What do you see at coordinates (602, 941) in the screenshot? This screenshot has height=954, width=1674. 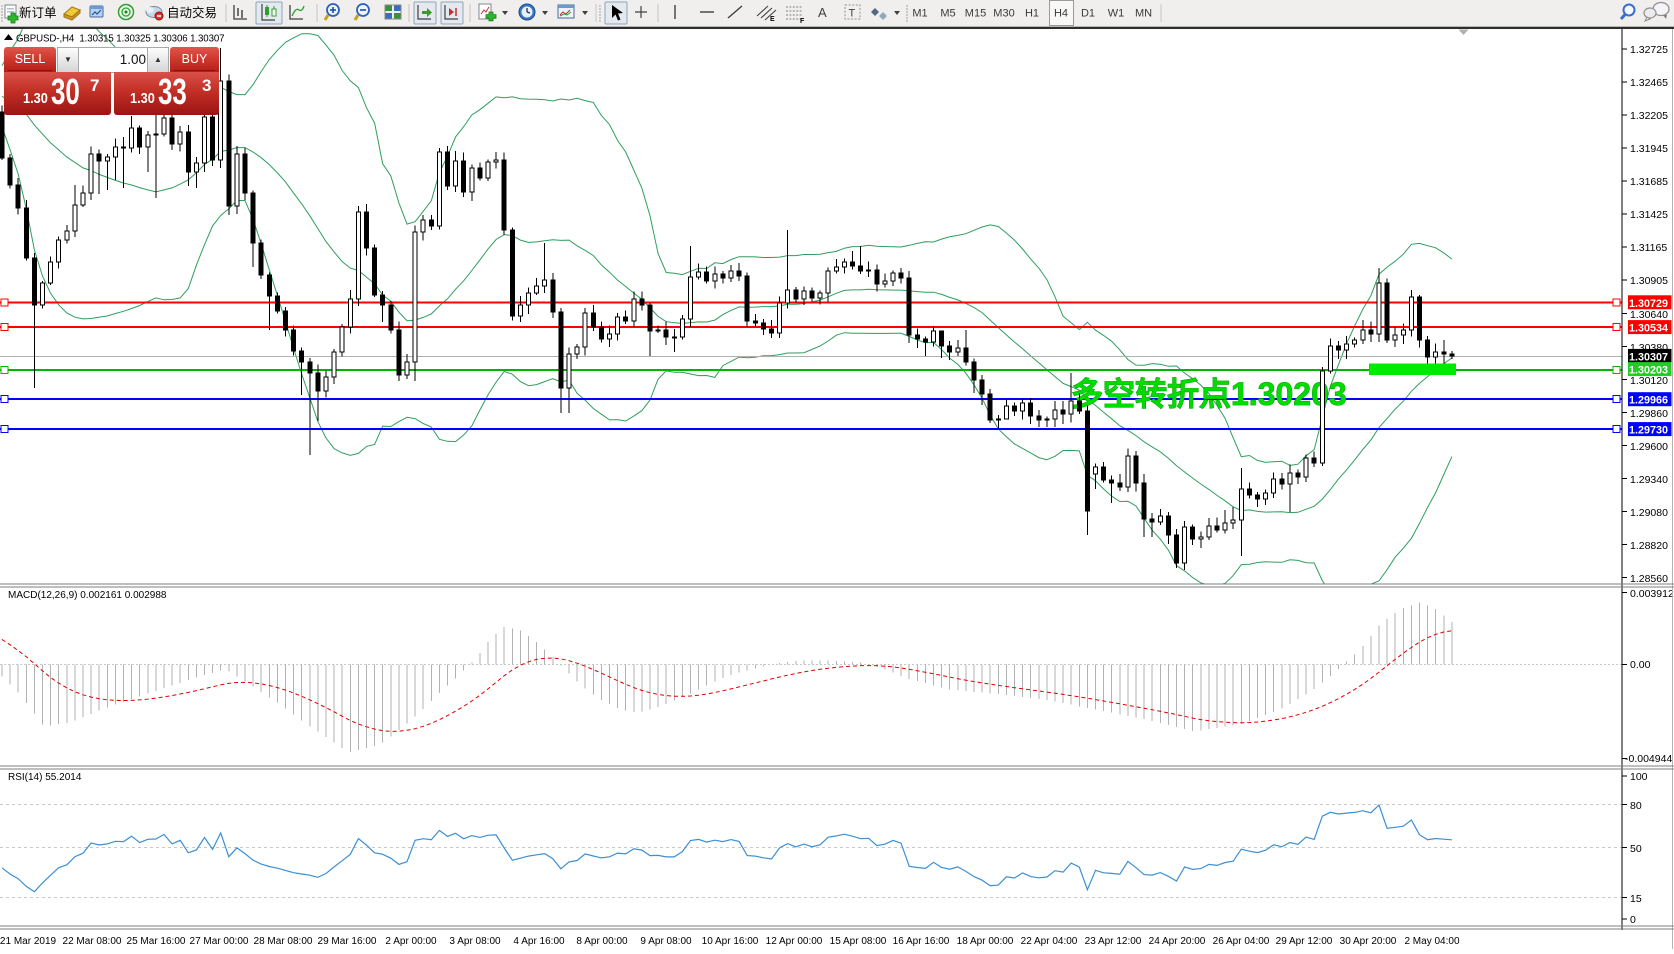 I see `svg-text: 8 Apr 00:00` at bounding box center [602, 941].